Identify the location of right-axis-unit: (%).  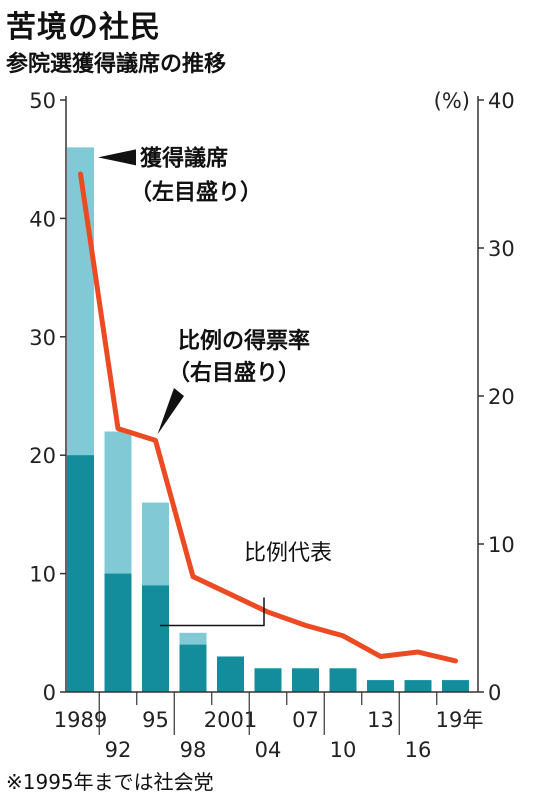
(452, 101).